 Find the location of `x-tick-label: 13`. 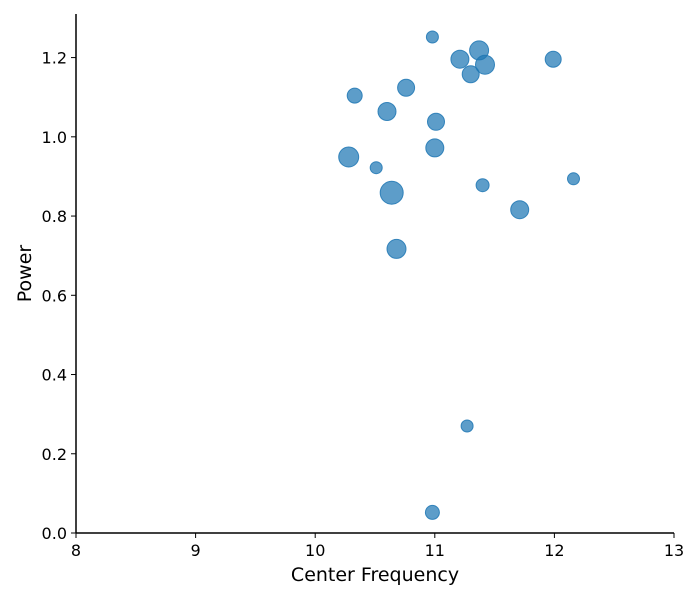

x-tick-label: 13 is located at coordinates (674, 550).